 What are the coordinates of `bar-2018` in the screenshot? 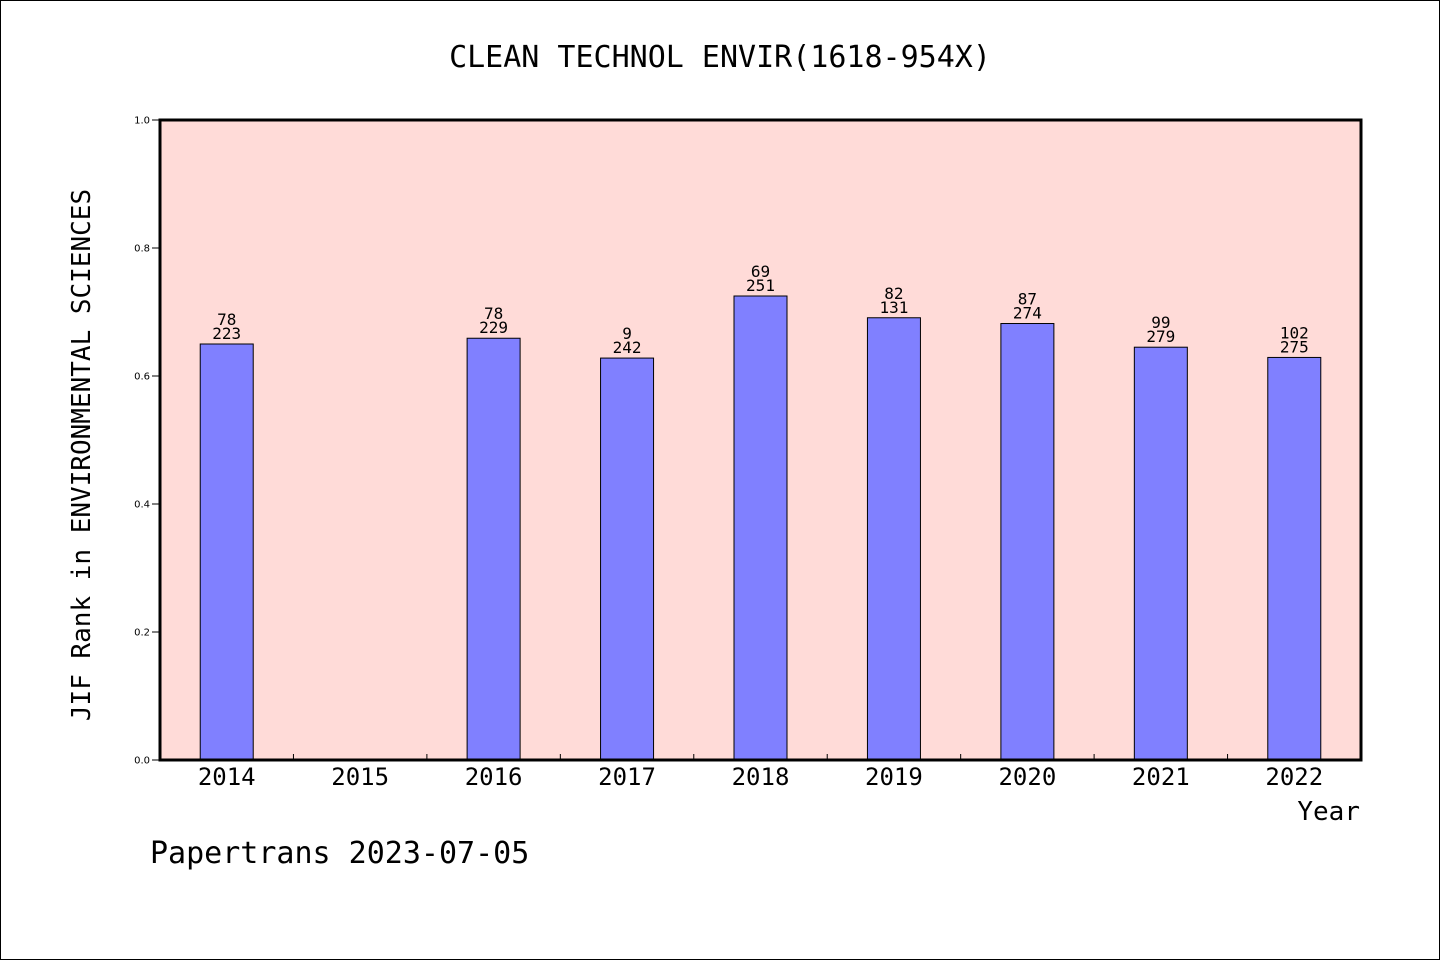 It's located at (760, 528).